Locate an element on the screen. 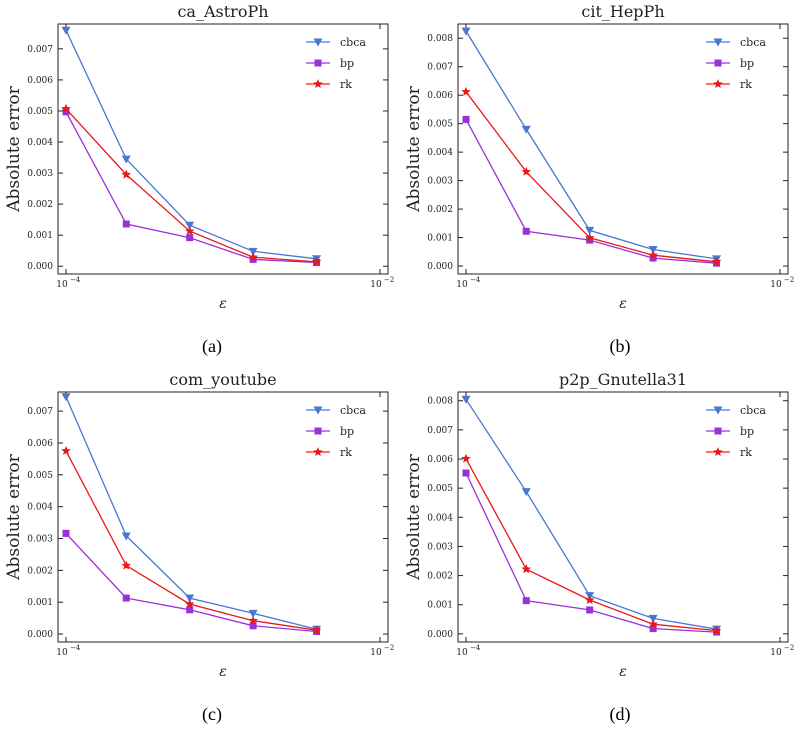 The height and width of the screenshot is (736, 800). legend-marker-cbca is located at coordinates (318, 42).